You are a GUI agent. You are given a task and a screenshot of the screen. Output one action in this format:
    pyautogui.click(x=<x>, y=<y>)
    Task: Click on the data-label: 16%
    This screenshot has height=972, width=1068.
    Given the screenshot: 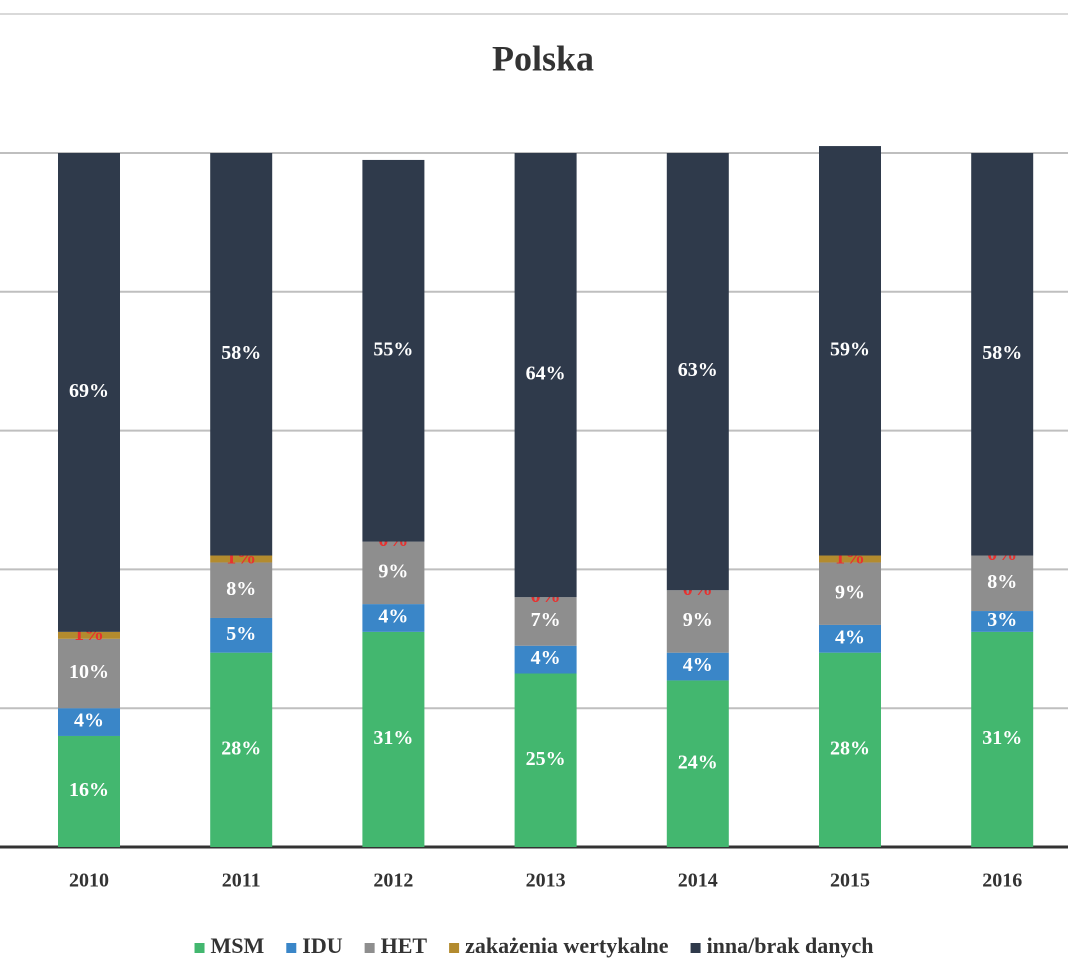 What is the action you would take?
    pyautogui.click(x=89, y=790)
    